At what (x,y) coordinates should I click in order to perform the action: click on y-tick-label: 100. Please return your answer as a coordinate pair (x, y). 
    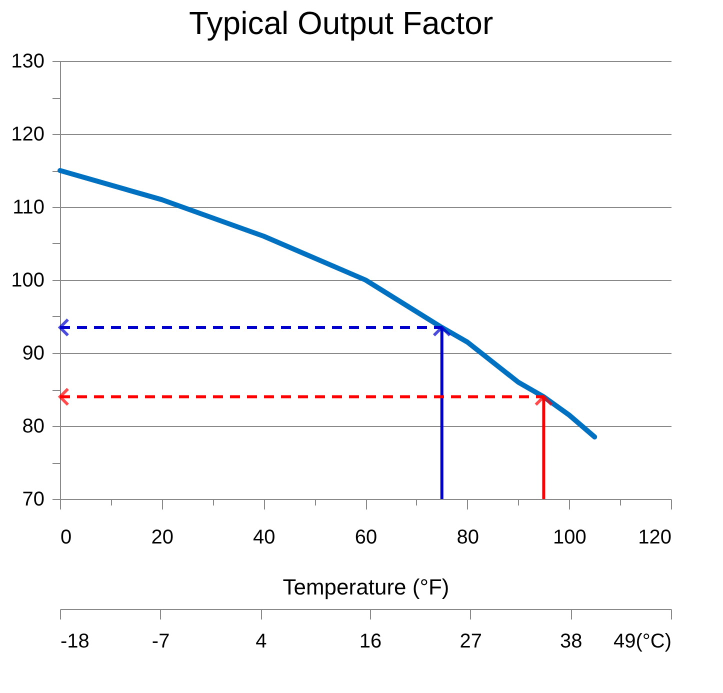
    Looking at the image, I should click on (27, 281).